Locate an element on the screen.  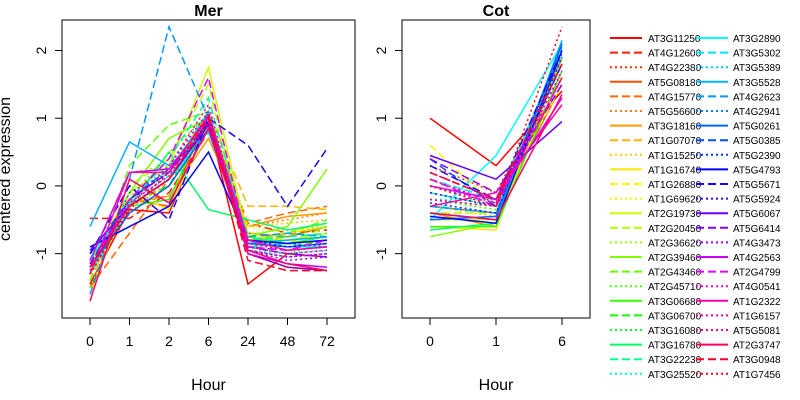
mer-x-axis-label: Hour is located at coordinates (208, 385).